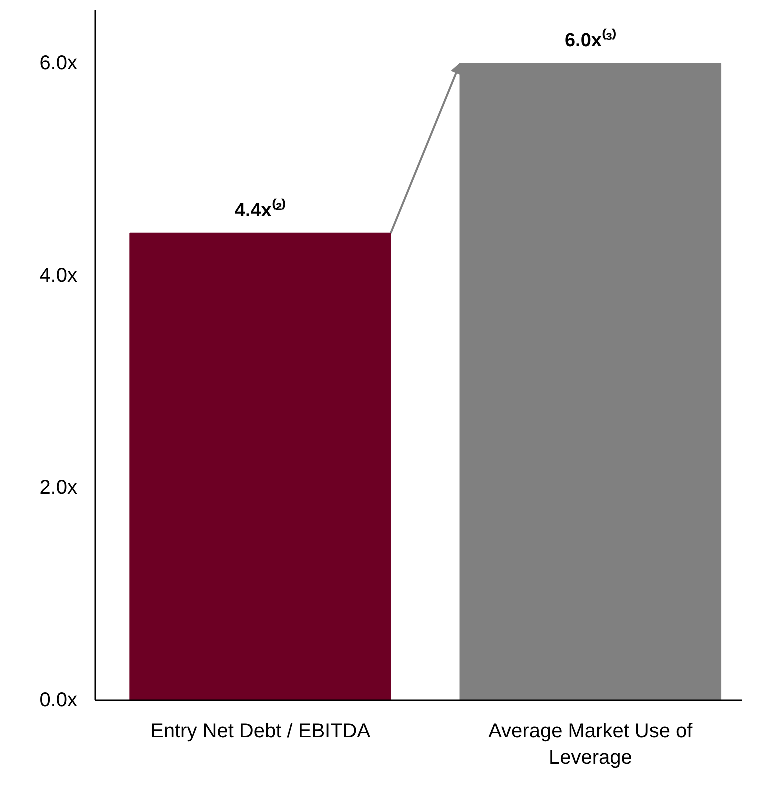  What do you see at coordinates (590, 40) in the screenshot?
I see `data-label: 6.0x⁽³⁾` at bounding box center [590, 40].